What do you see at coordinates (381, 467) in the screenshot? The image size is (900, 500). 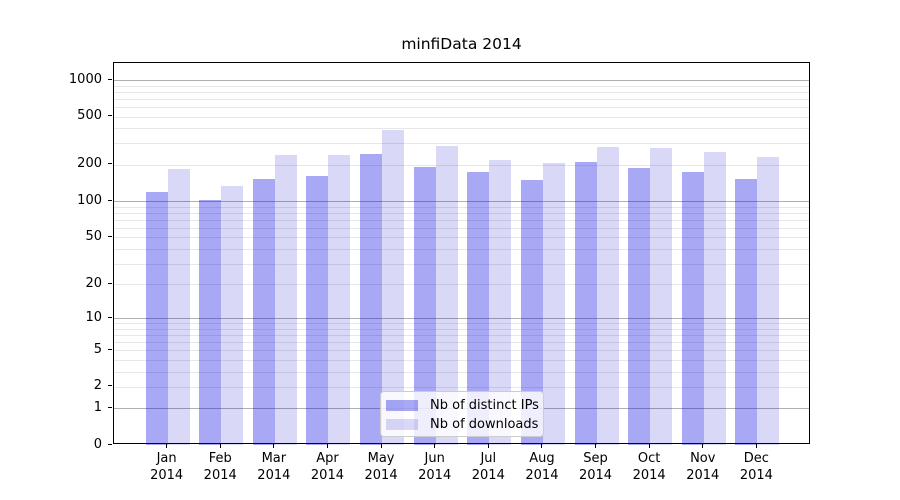 I see `x-tick-label: May 2014` at bounding box center [381, 467].